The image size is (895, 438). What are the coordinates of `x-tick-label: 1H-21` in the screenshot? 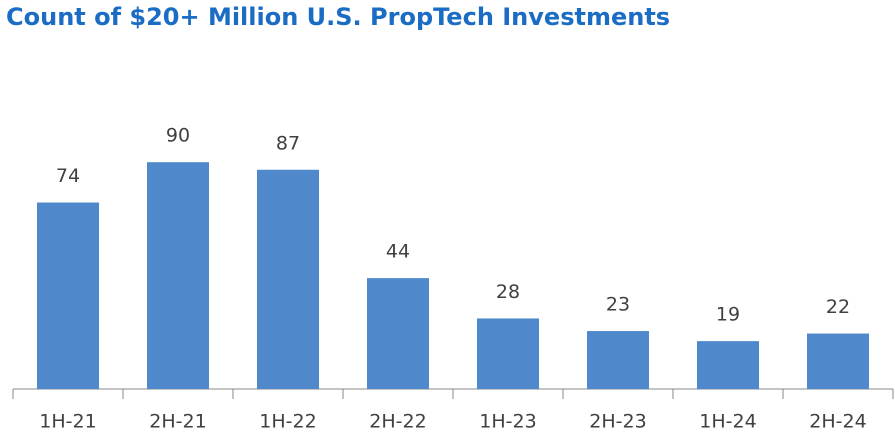 It's located at (67, 422).